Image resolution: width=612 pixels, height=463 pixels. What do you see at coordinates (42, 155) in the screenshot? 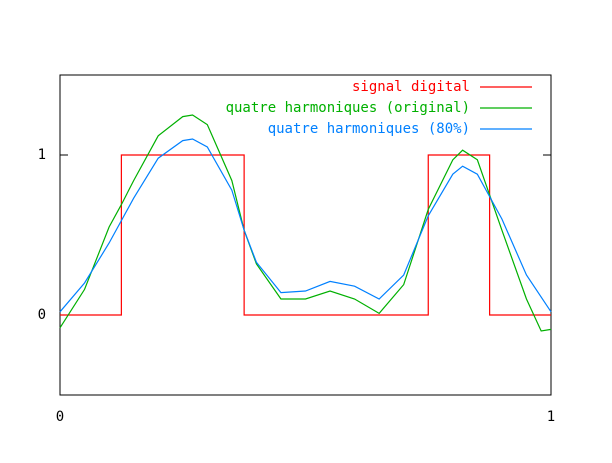
I see `y-tick-label: 1` at bounding box center [42, 155].